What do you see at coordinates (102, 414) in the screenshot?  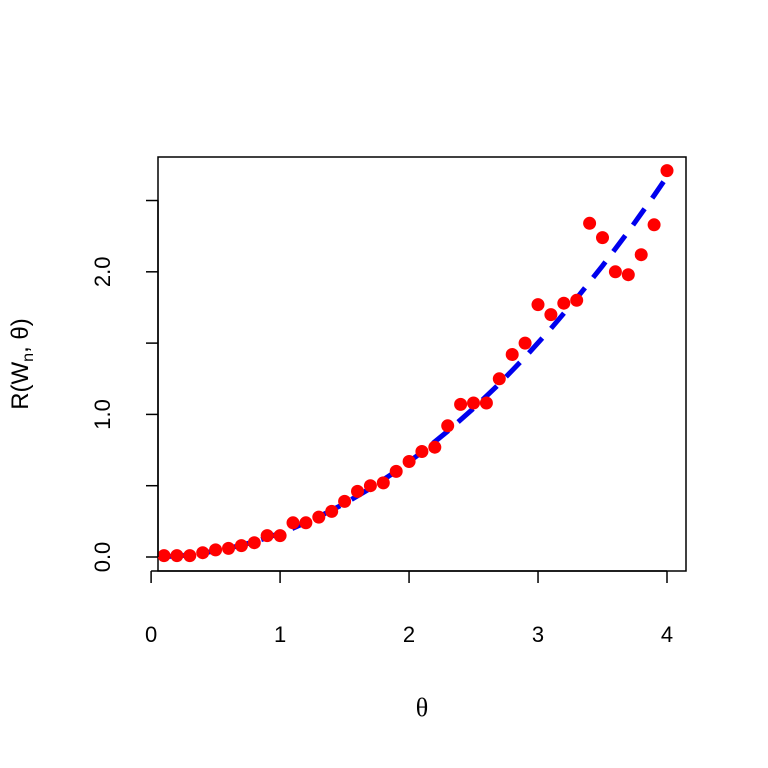 I see `y-tick-label: 1.0` at bounding box center [102, 414].